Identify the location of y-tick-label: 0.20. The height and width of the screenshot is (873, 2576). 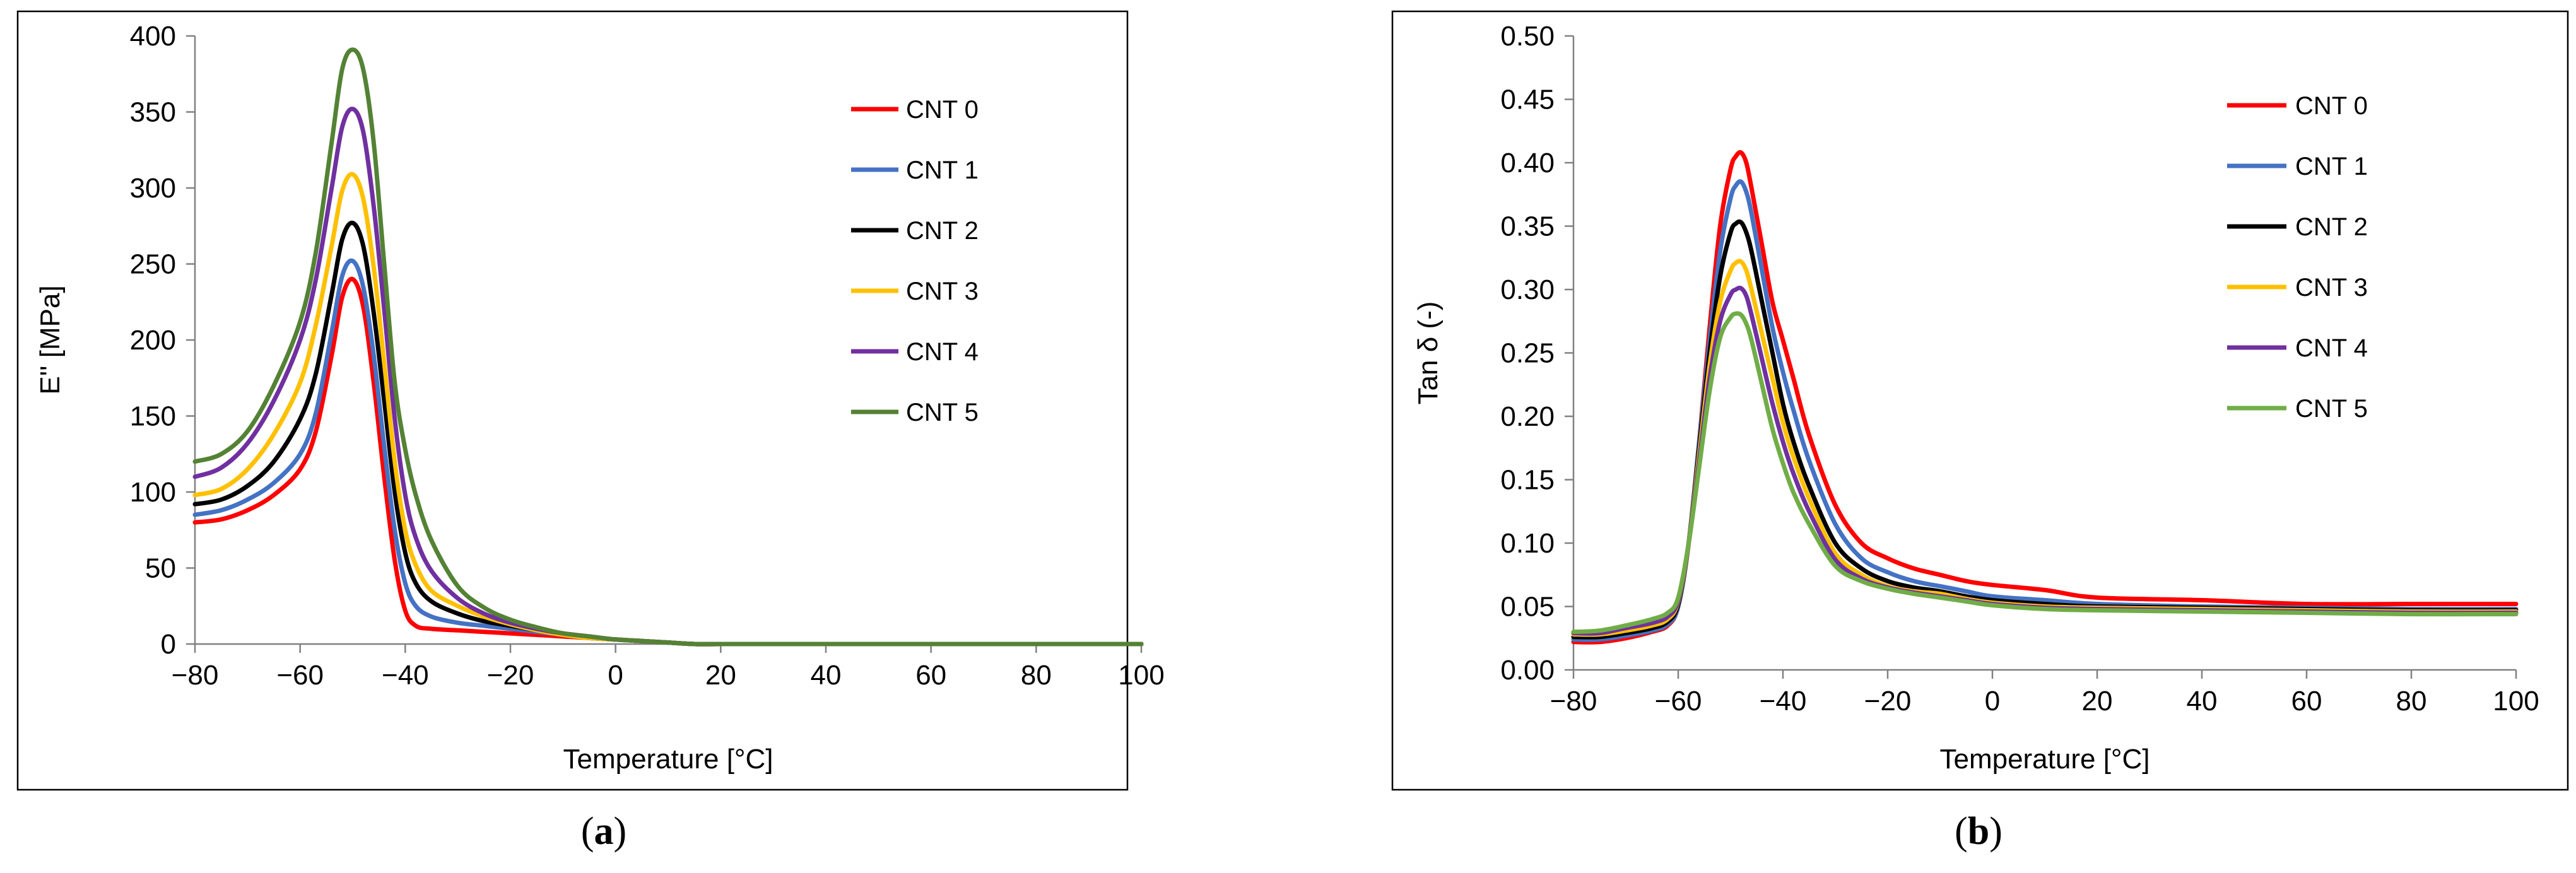
(1527, 417).